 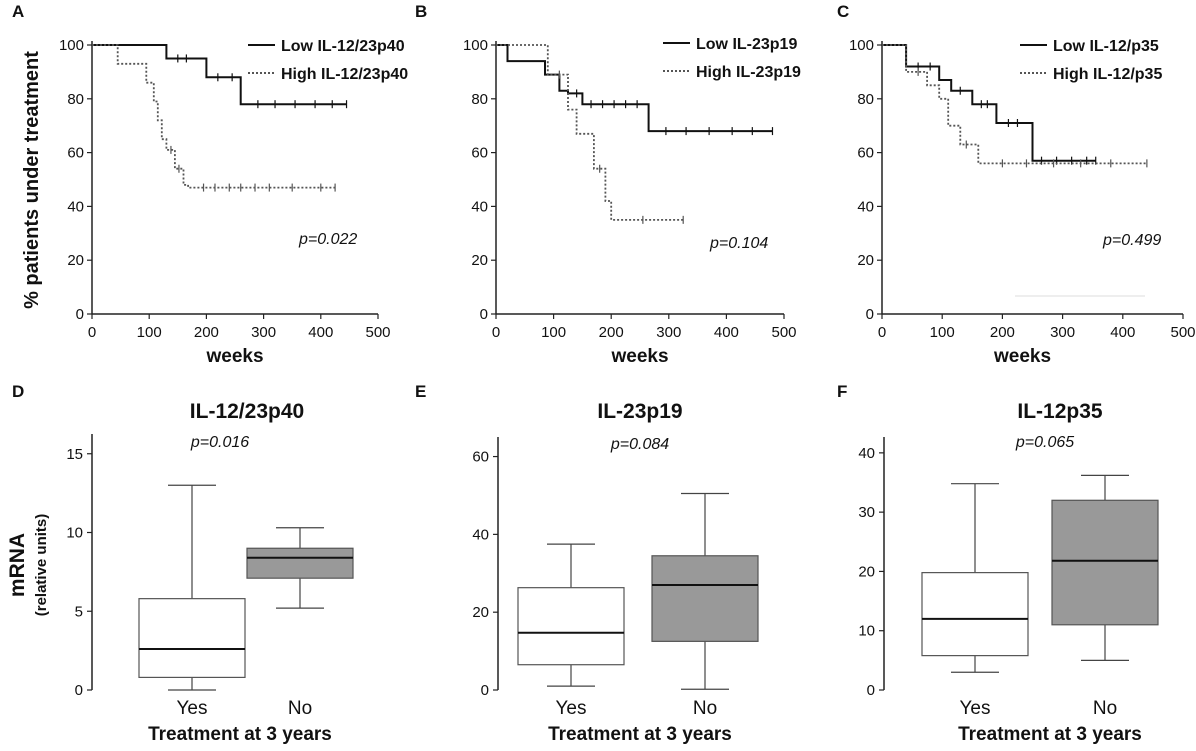 What do you see at coordinates (842, 391) in the screenshot?
I see `panel-letter: F` at bounding box center [842, 391].